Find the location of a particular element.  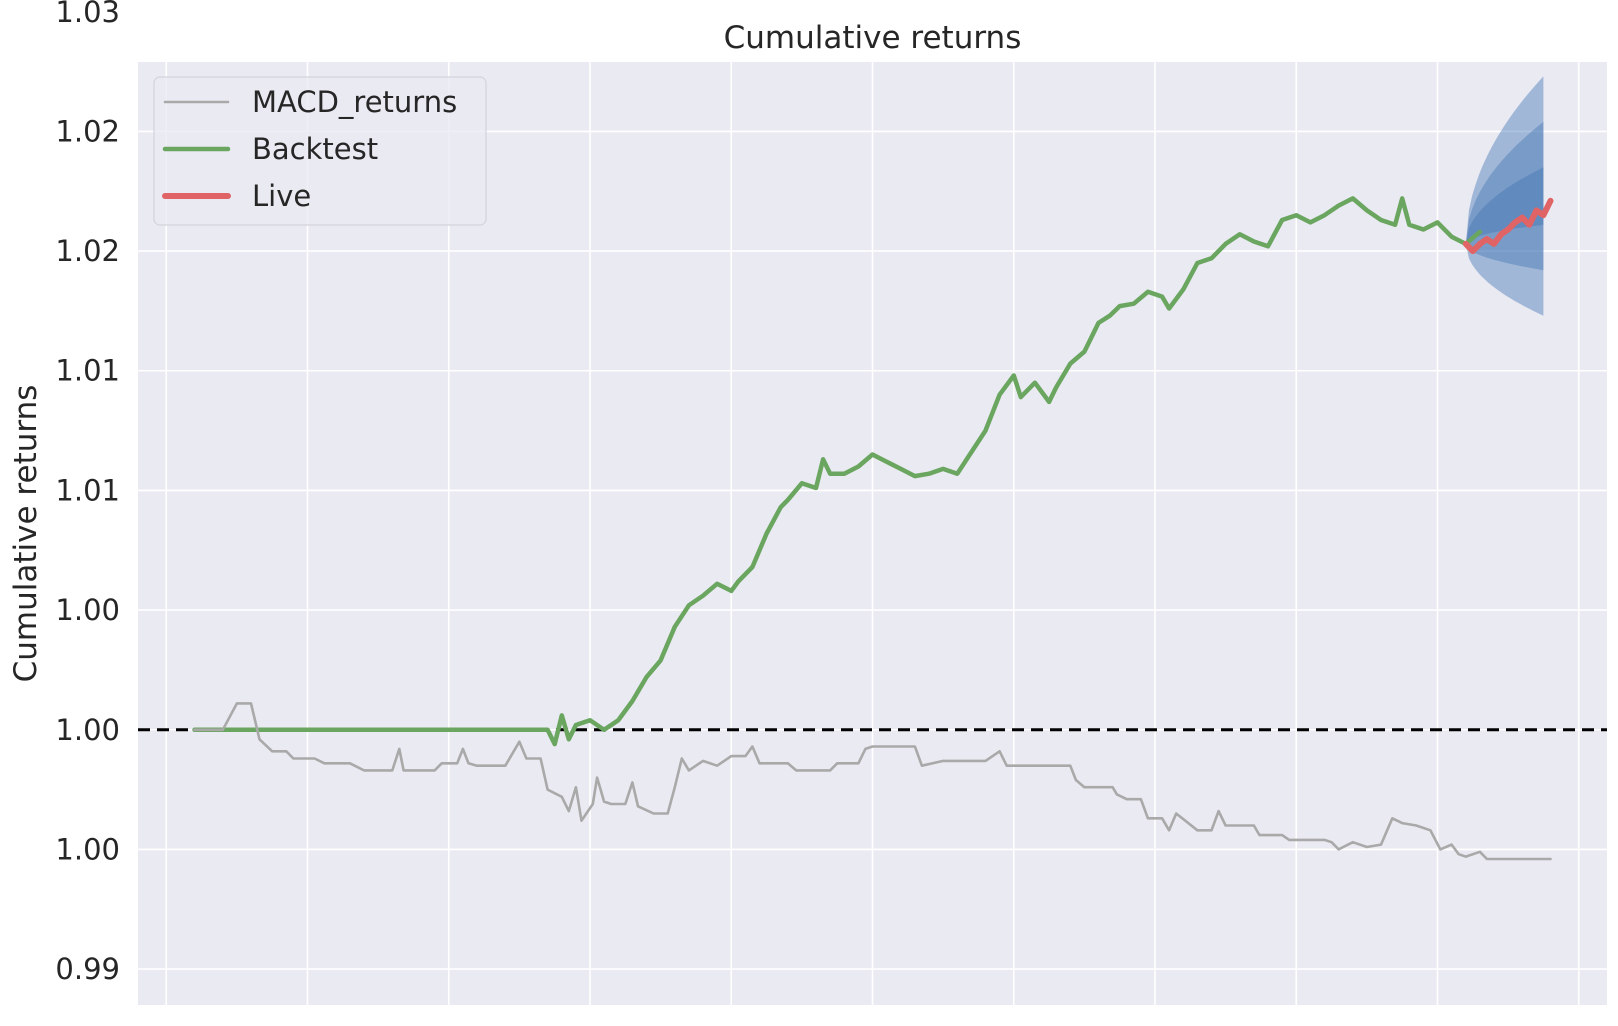

chart-title: Cumulative returns is located at coordinates (873, 38).